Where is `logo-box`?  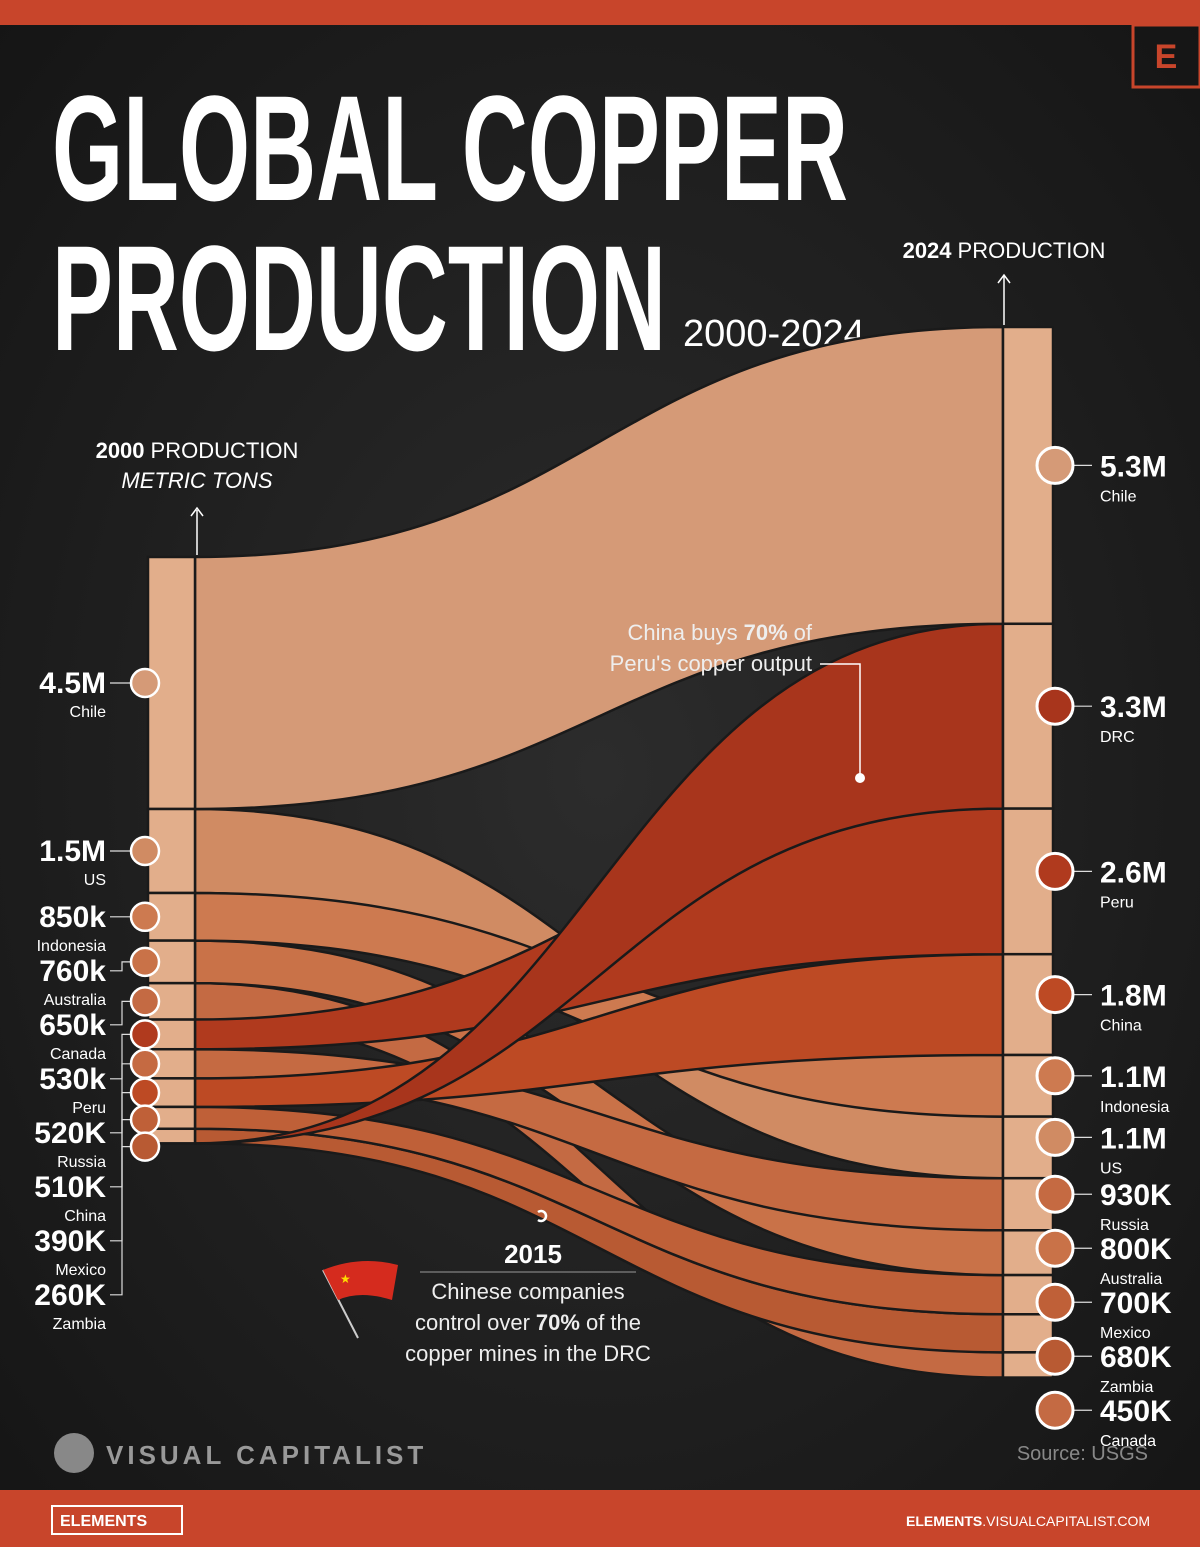 logo-box is located at coordinates (1165, 56).